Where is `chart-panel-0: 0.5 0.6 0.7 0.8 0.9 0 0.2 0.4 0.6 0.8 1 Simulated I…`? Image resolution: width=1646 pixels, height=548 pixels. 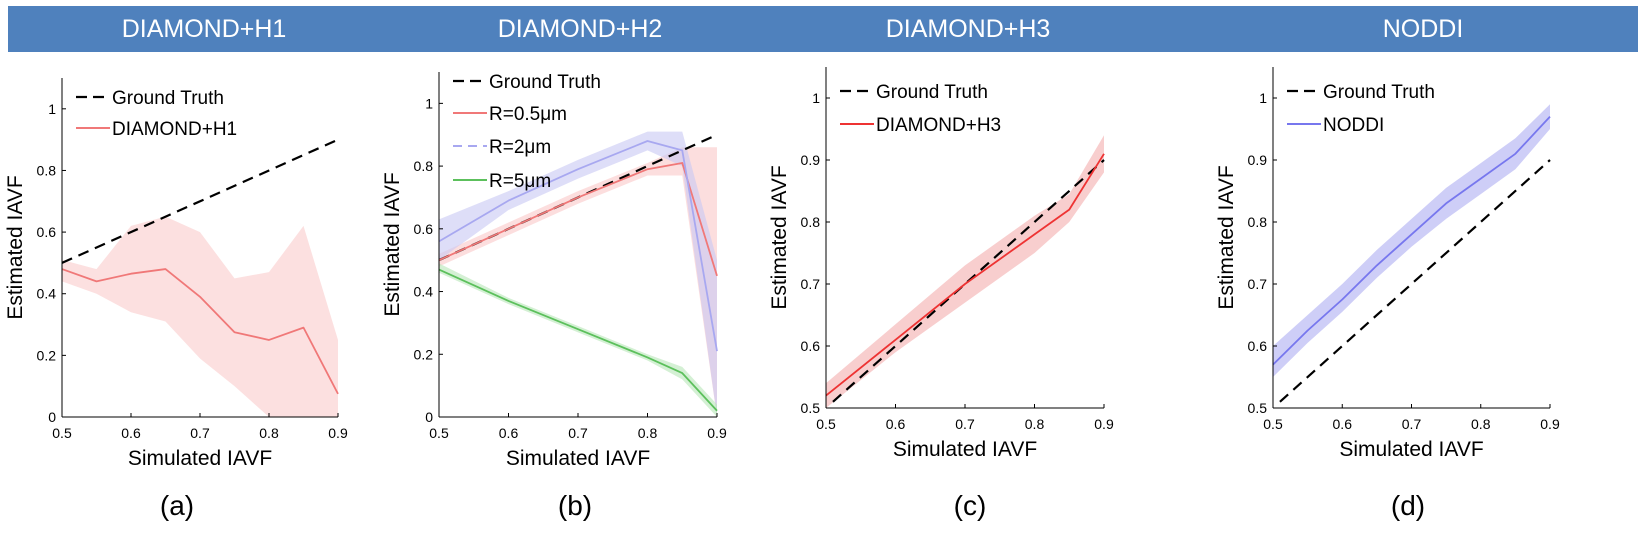
chart-panel-0: 0.5 0.6 0.7 0.8 0.9 0 0.2 0.4 0.6 0.8 1 Simulated I… is located at coordinates (176, 274).